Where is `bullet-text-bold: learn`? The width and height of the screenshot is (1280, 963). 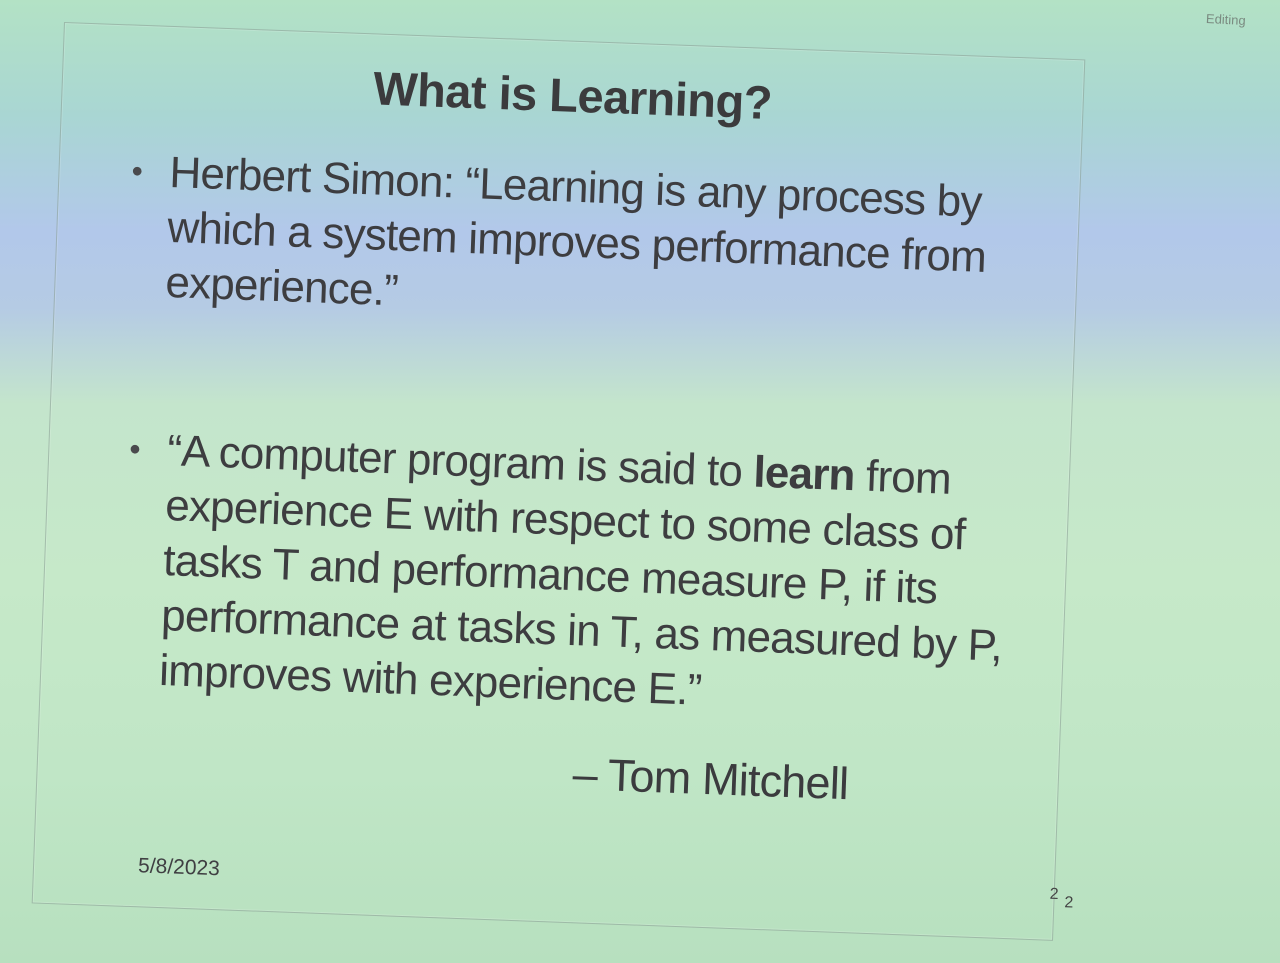 bullet-text-bold: learn is located at coordinates (804, 474).